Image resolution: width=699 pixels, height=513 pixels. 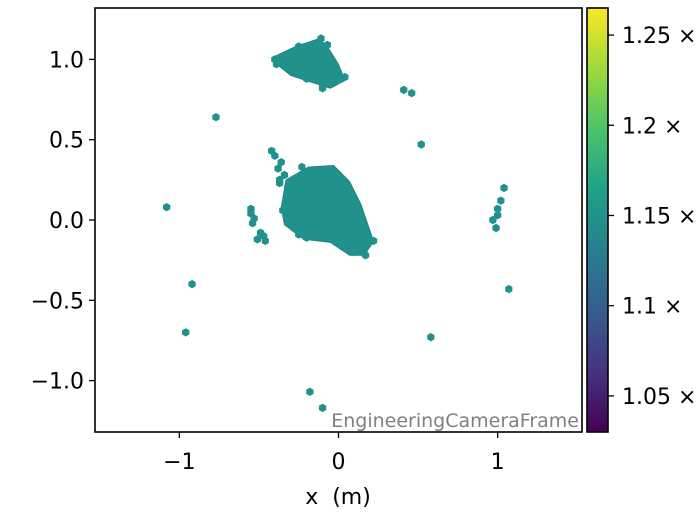 I want to click on y-tick-label: −0.5, so click(x=57, y=301).